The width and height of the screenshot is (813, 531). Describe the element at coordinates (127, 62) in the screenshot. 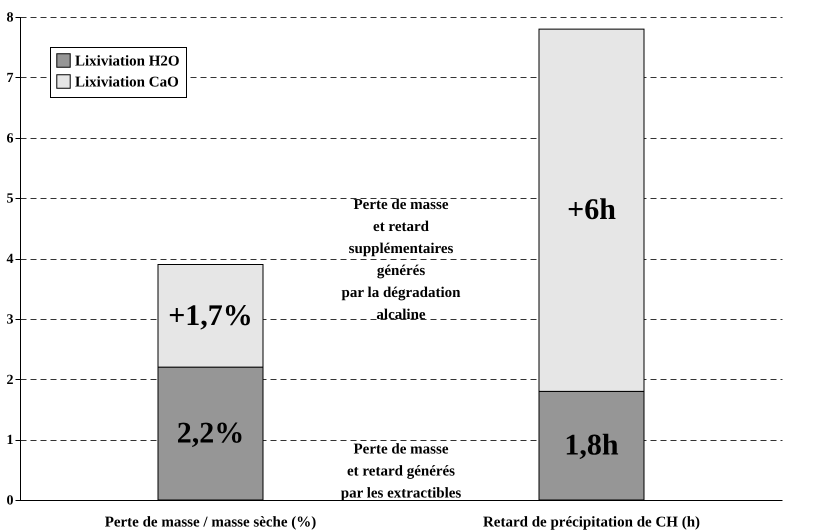

I see `legend-label: Lixiviation H2O` at that location.